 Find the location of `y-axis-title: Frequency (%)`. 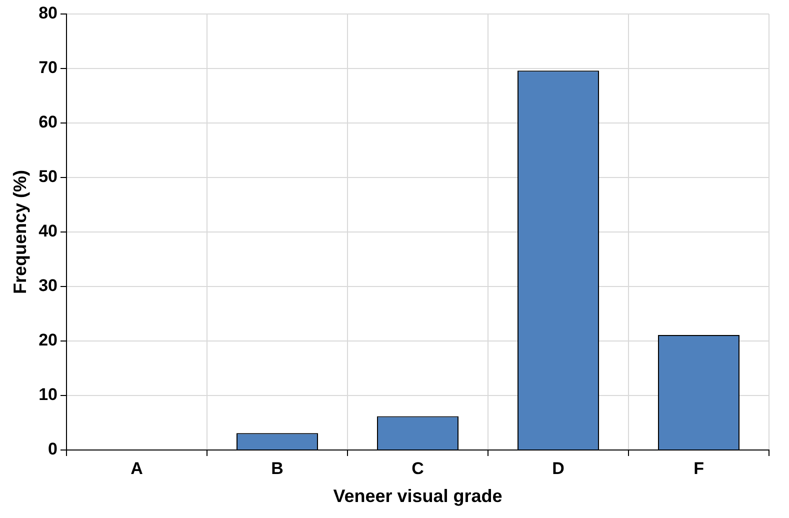

y-axis-title: Frequency (%) is located at coordinates (20, 232).